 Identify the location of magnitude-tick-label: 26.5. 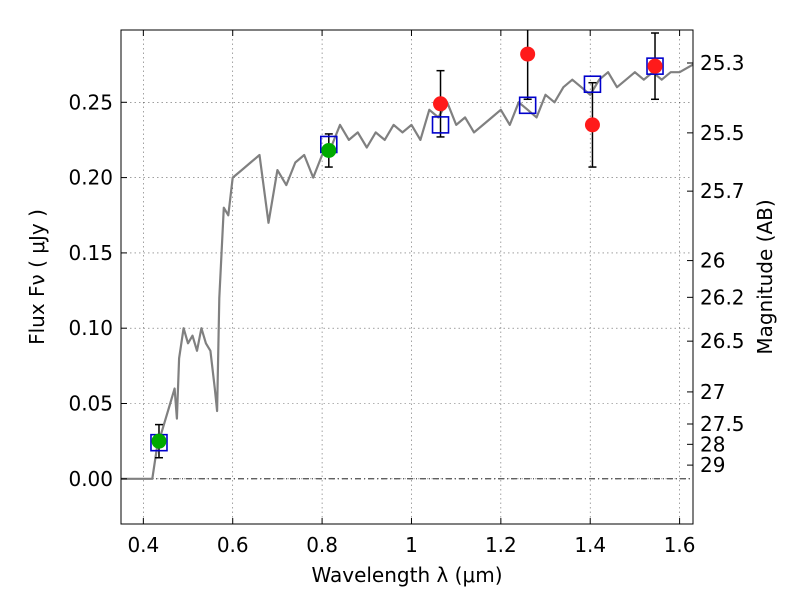
(722, 341).